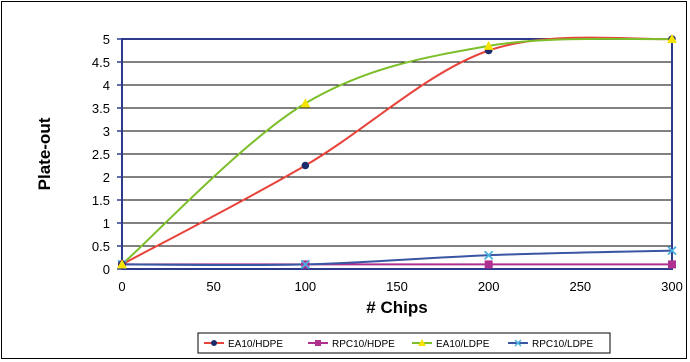 The image size is (690, 362). What do you see at coordinates (463, 344) in the screenshot?
I see `legend-label: EA10/LDPE` at bounding box center [463, 344].